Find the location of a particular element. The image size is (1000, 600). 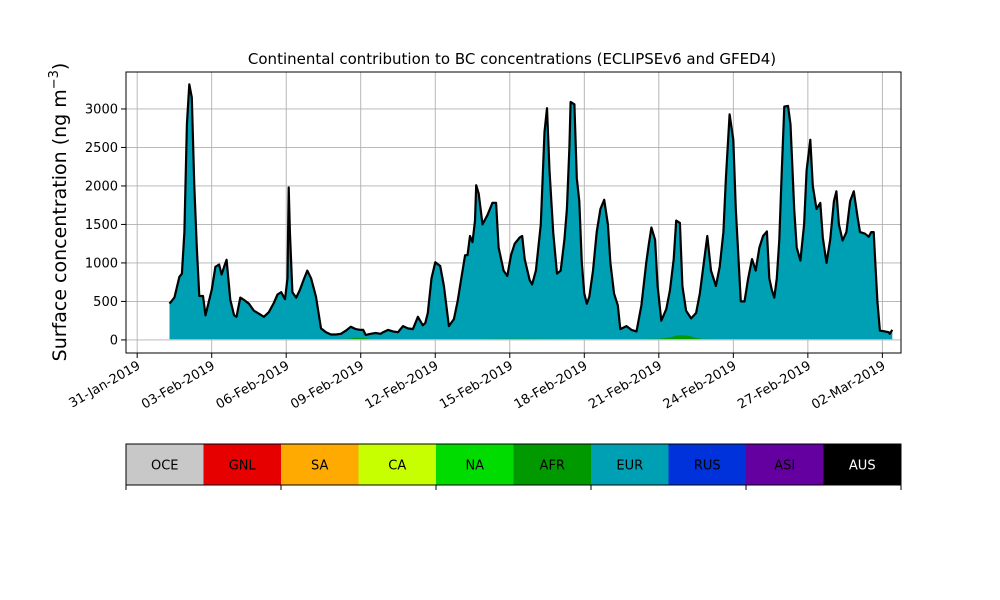

y-tick-label: 1500 is located at coordinates (101, 225).